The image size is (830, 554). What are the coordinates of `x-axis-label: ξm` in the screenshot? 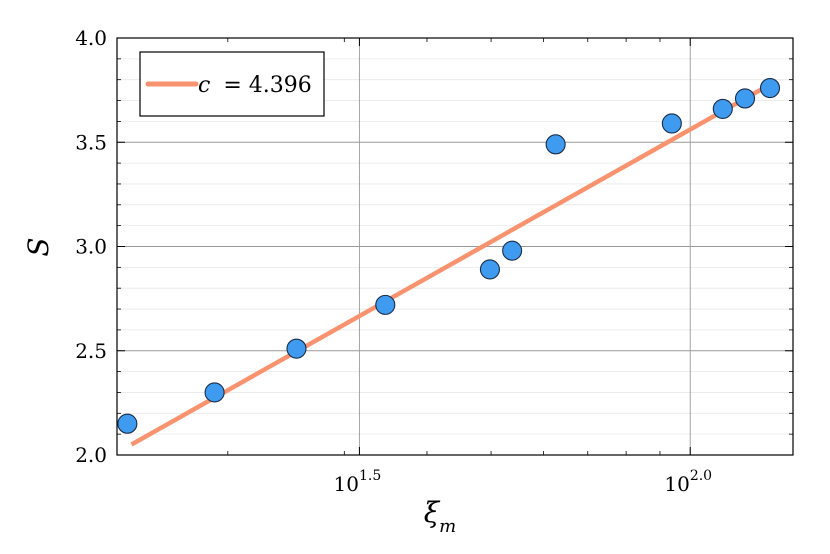 It's located at (440, 516).